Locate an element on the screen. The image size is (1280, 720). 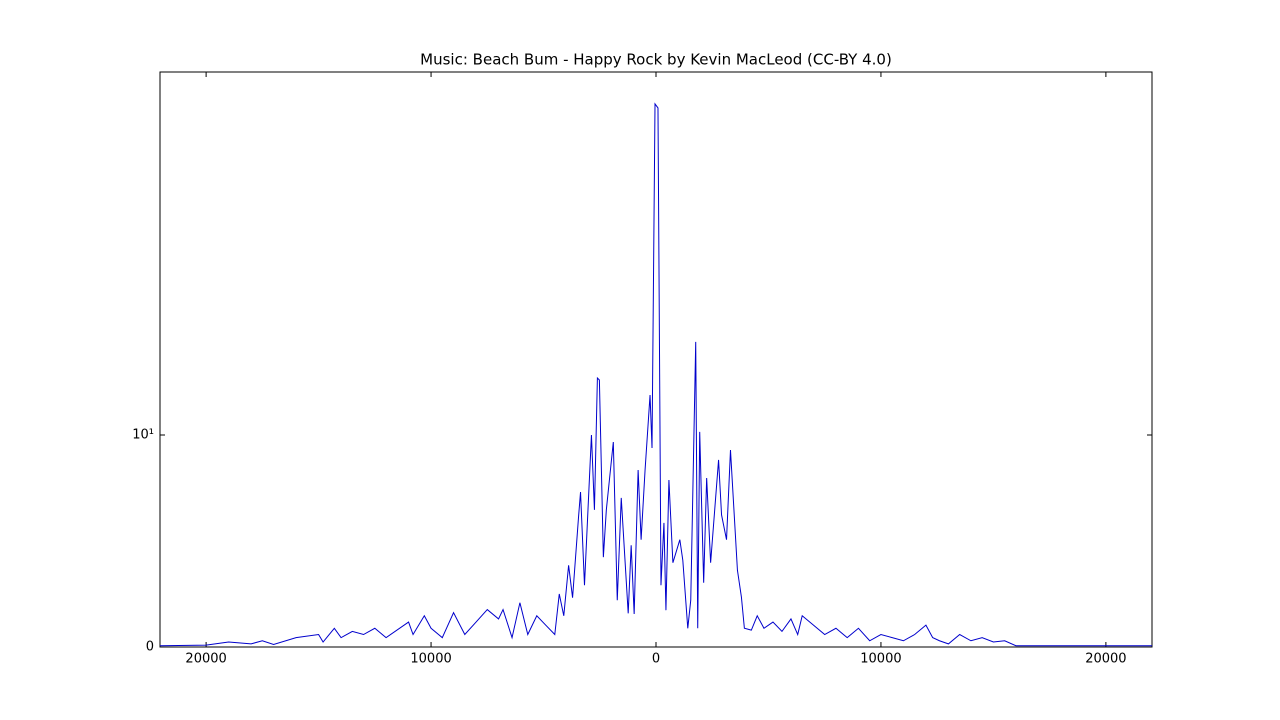
x-tick-label: 0 is located at coordinates (656, 659).